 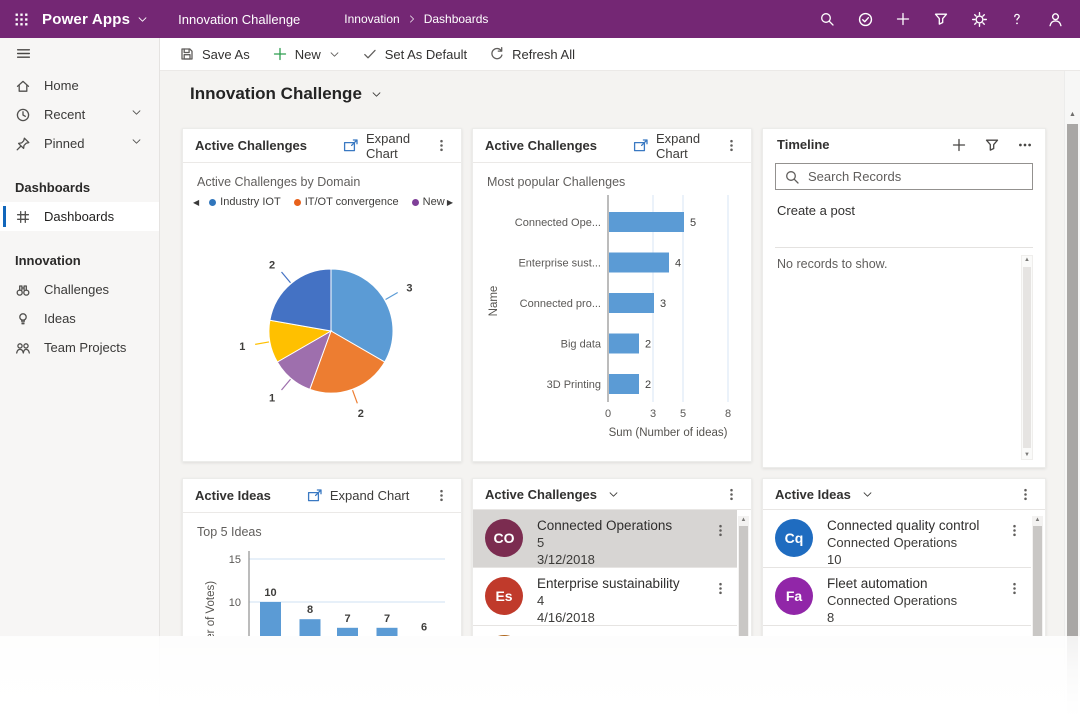 What do you see at coordinates (827, 19) in the screenshot?
I see `topbar-search-button` at bounding box center [827, 19].